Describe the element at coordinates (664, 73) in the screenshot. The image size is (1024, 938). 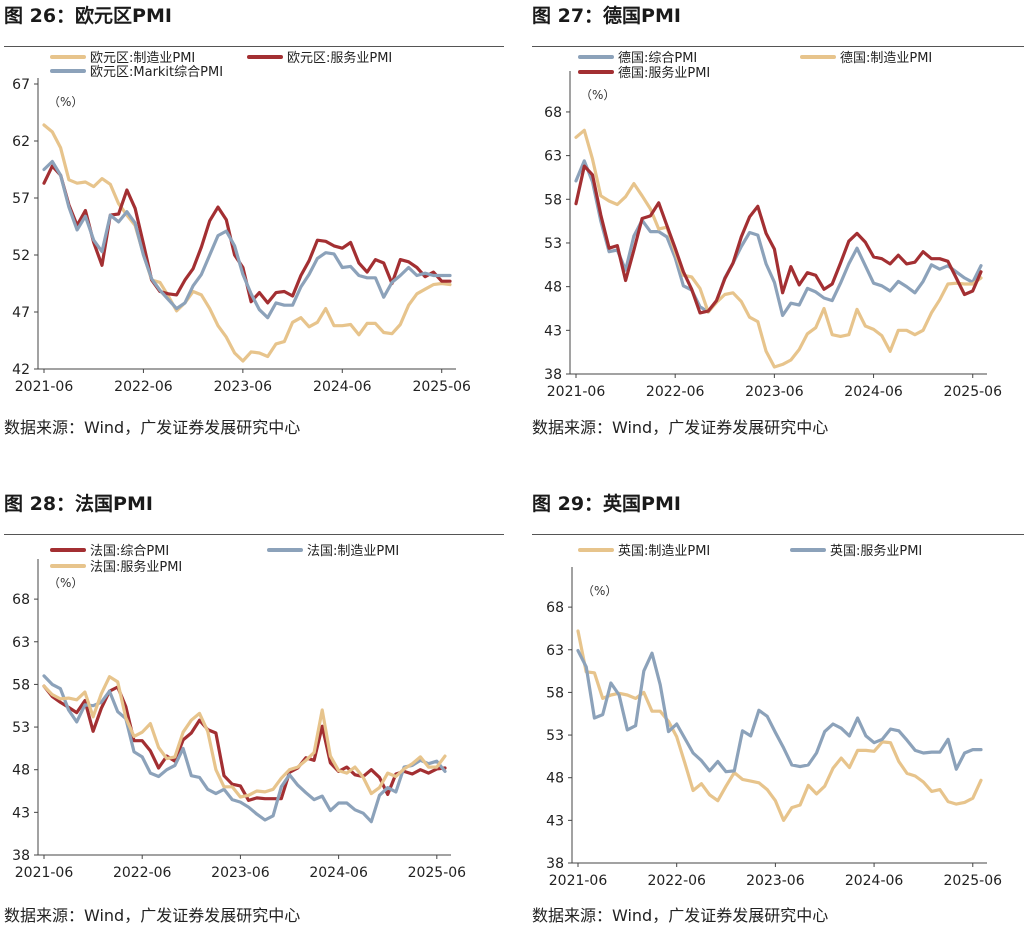
I see `legend-label: 德国:服务业PMI` at that location.